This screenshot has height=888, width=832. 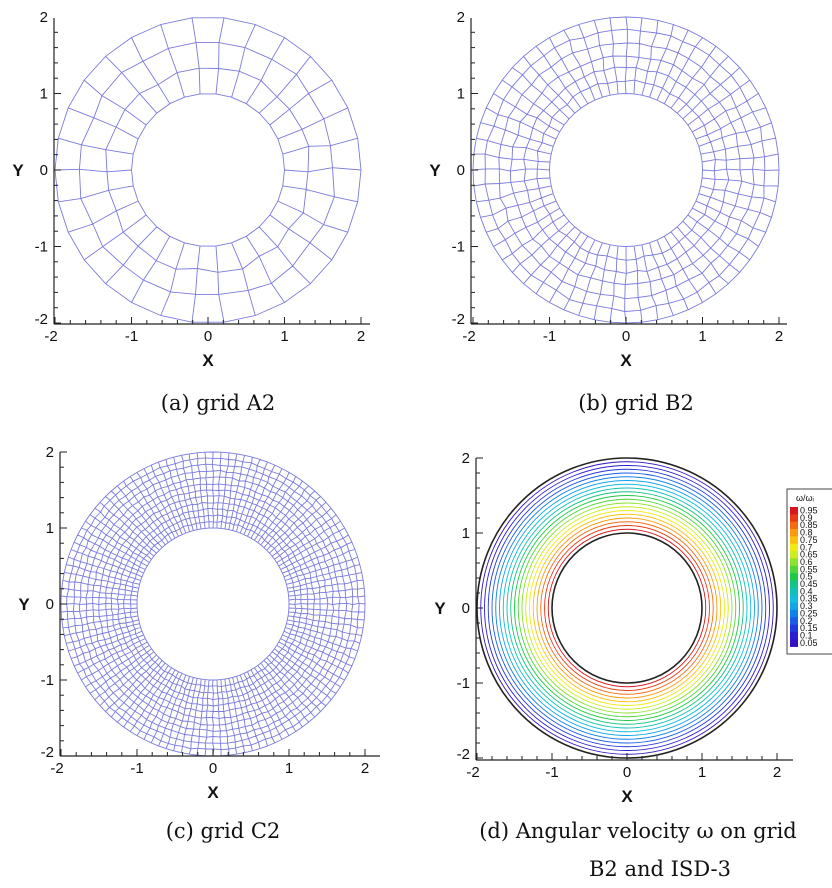 What do you see at coordinates (806, 621) in the screenshot?
I see `colorbar-label: 0.2` at bounding box center [806, 621].